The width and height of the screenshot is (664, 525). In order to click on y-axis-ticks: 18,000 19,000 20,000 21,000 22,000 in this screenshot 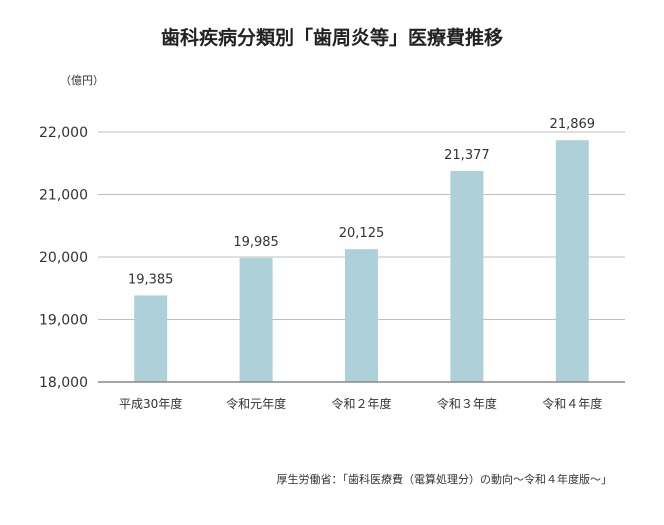, I will do `click(63, 258)`.